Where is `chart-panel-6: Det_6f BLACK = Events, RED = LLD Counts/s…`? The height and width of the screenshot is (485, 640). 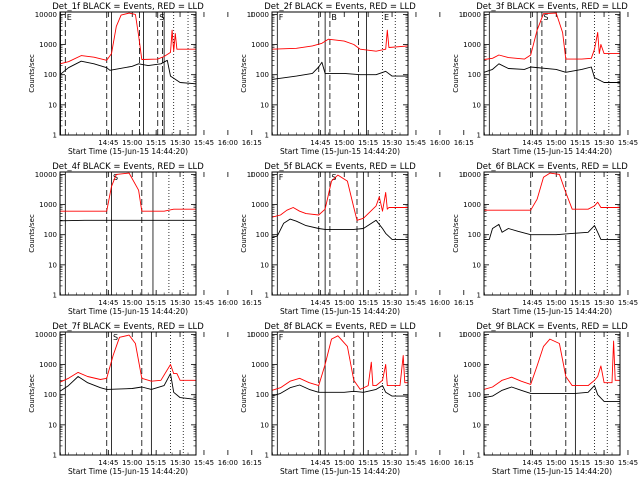 chart-panel-6: Det_6f BLACK = Events, RED = LLD Counts/s… is located at coordinates (545, 239).